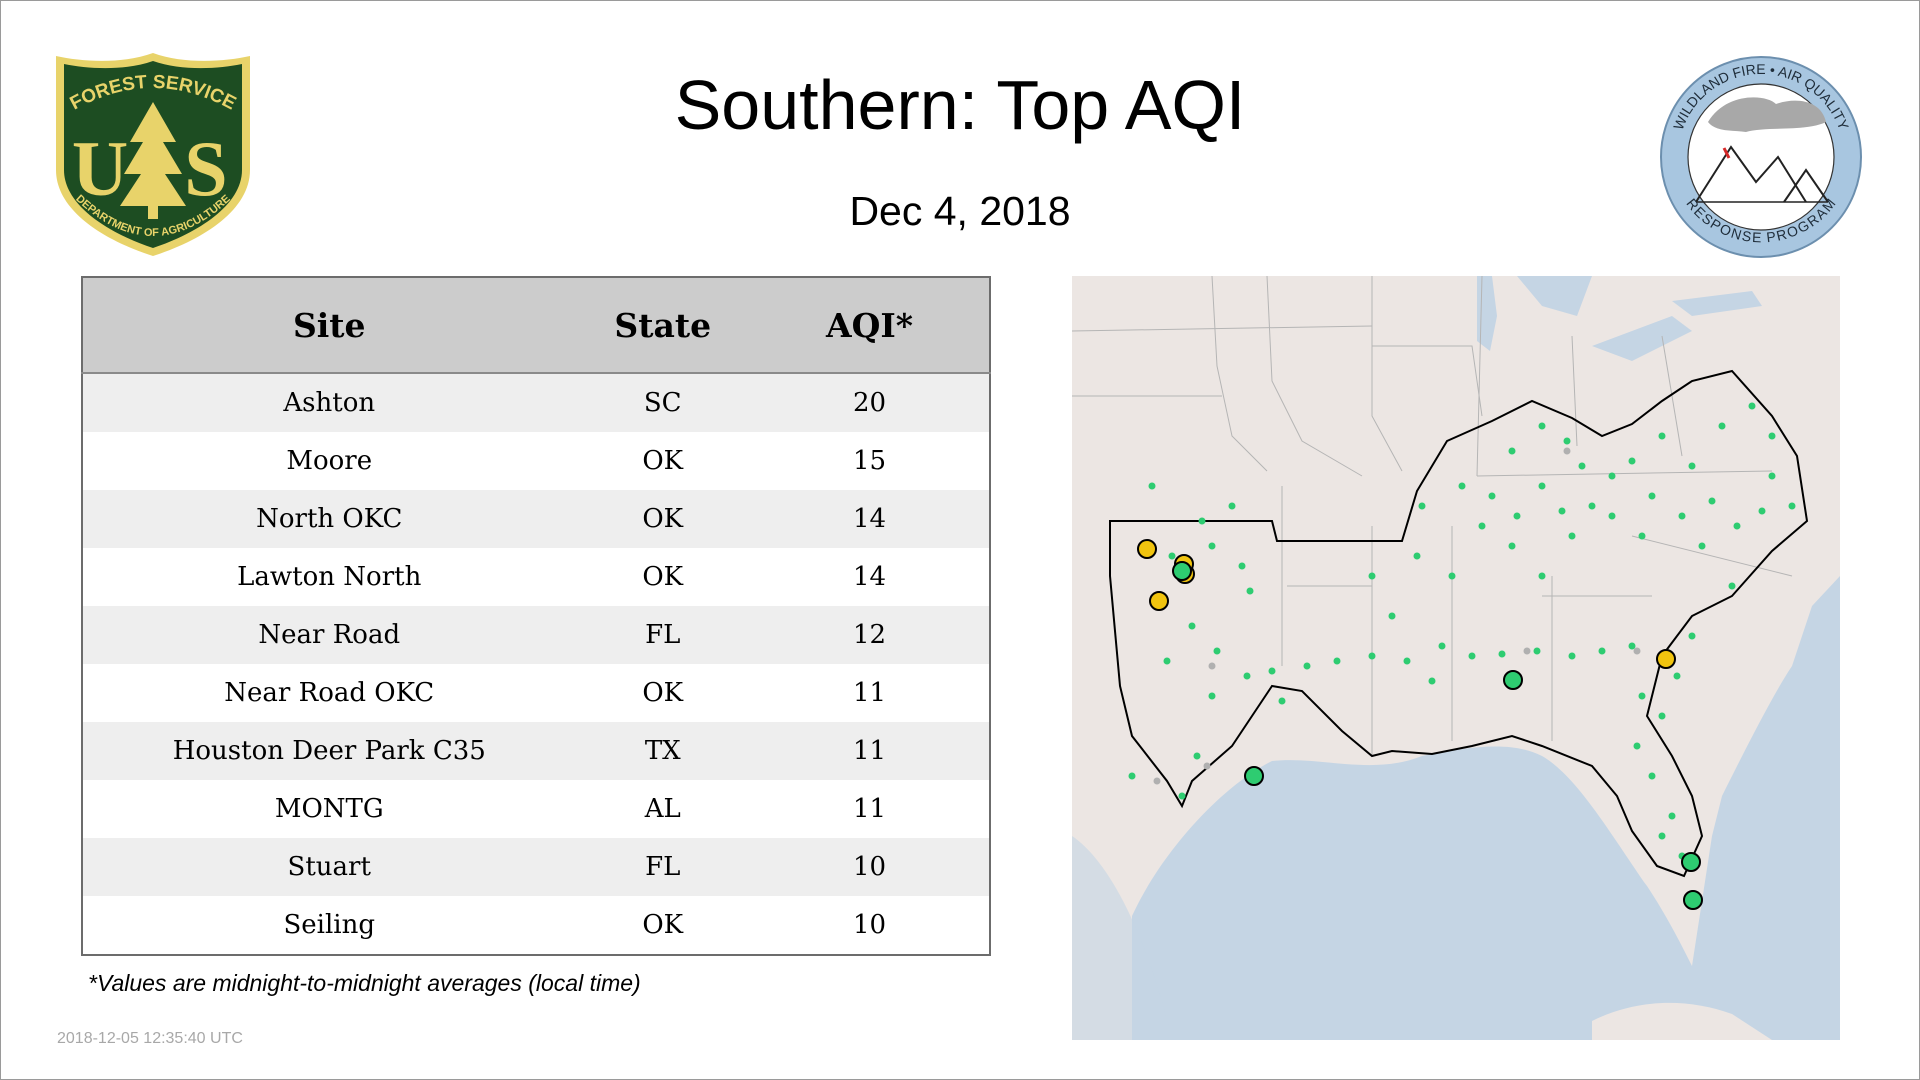 This screenshot has width=1920, height=1080. What do you see at coordinates (329, 635) in the screenshot?
I see `cell-site: Near Road` at bounding box center [329, 635].